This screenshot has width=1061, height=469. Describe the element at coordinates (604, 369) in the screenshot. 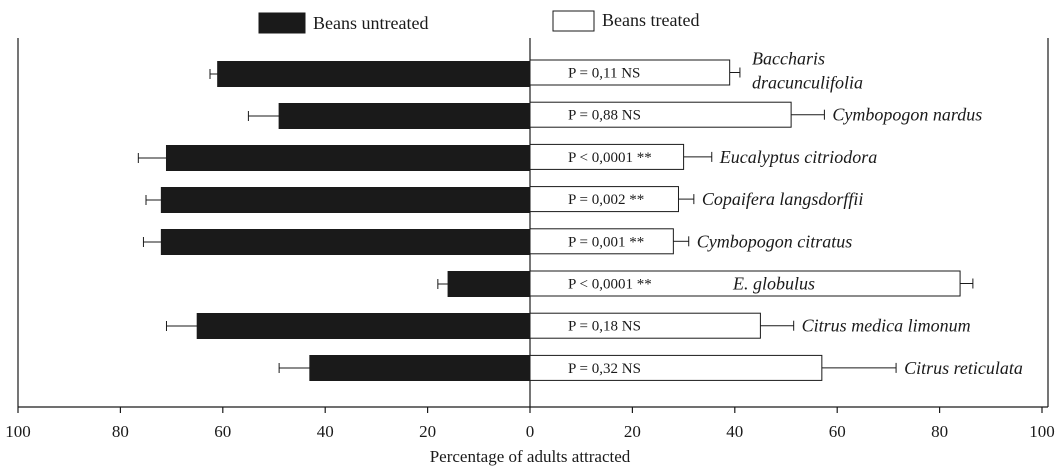

I see `p-value-label: P = 0,32 NS` at that location.